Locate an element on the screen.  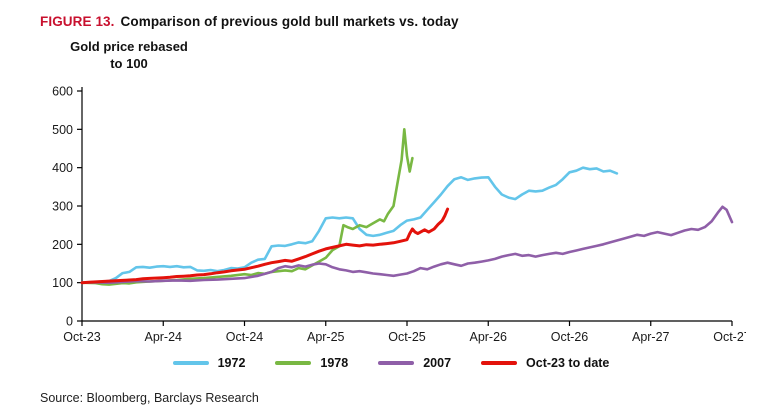
legend-item-1978: 1978 is located at coordinates (311, 363).